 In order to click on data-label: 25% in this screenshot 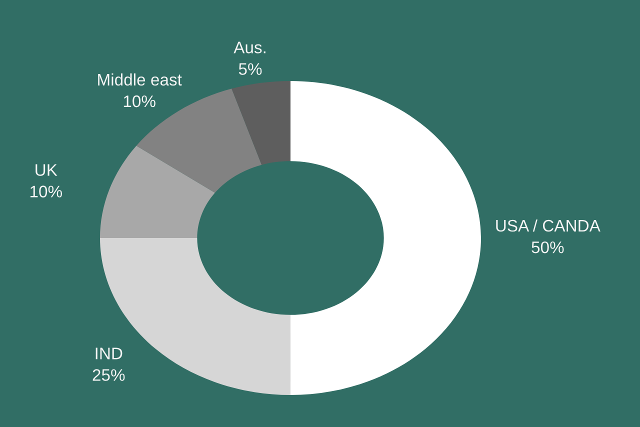, I will do `click(108, 375)`.